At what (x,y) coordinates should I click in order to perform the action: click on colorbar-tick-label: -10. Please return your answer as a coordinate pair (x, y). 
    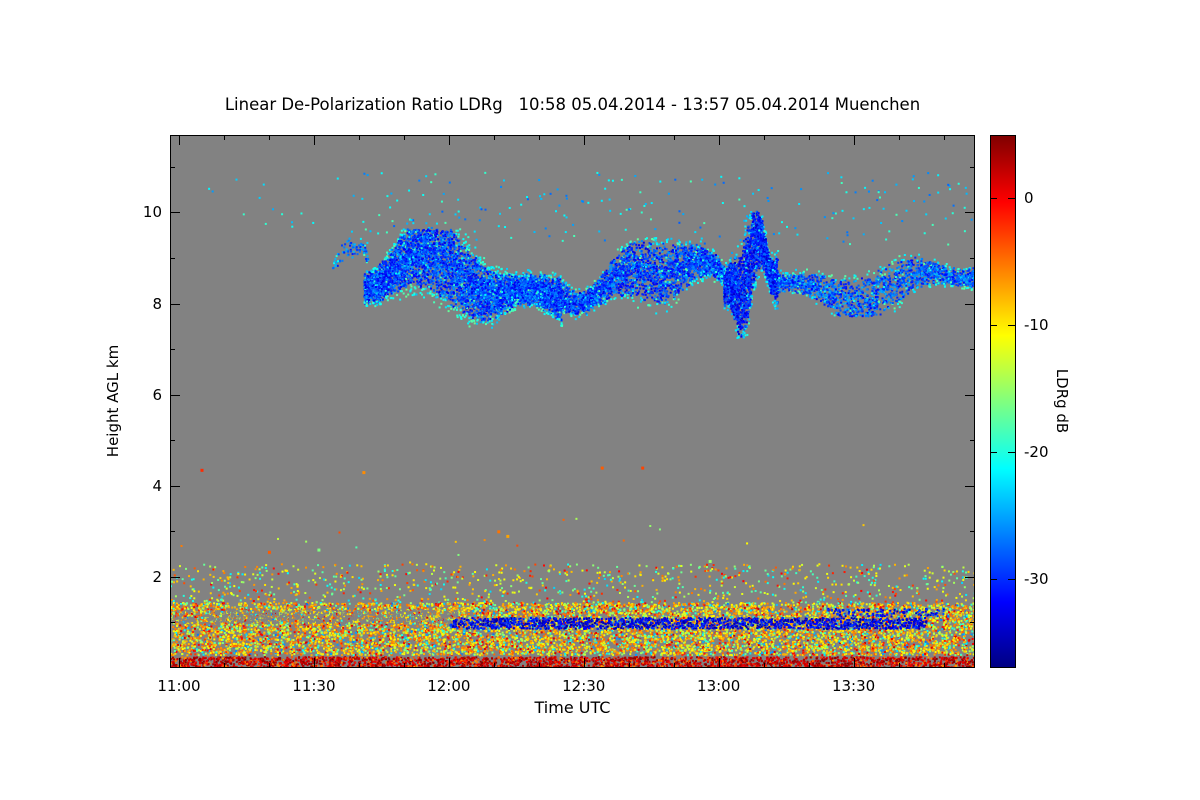
    Looking at the image, I should click on (1036, 325).